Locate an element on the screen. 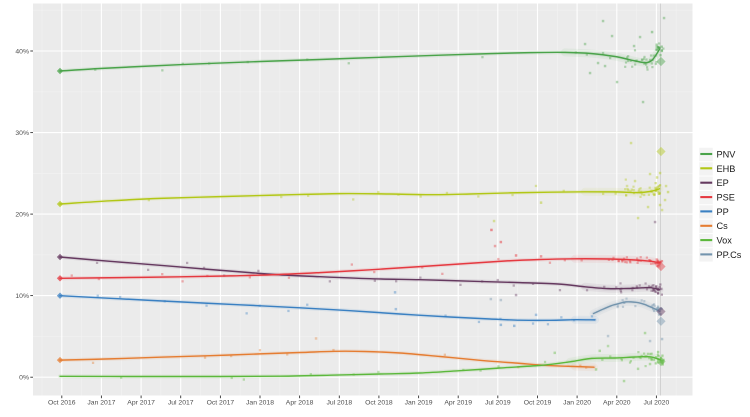  svg-text: PP.Cs is located at coordinates (729, 255).